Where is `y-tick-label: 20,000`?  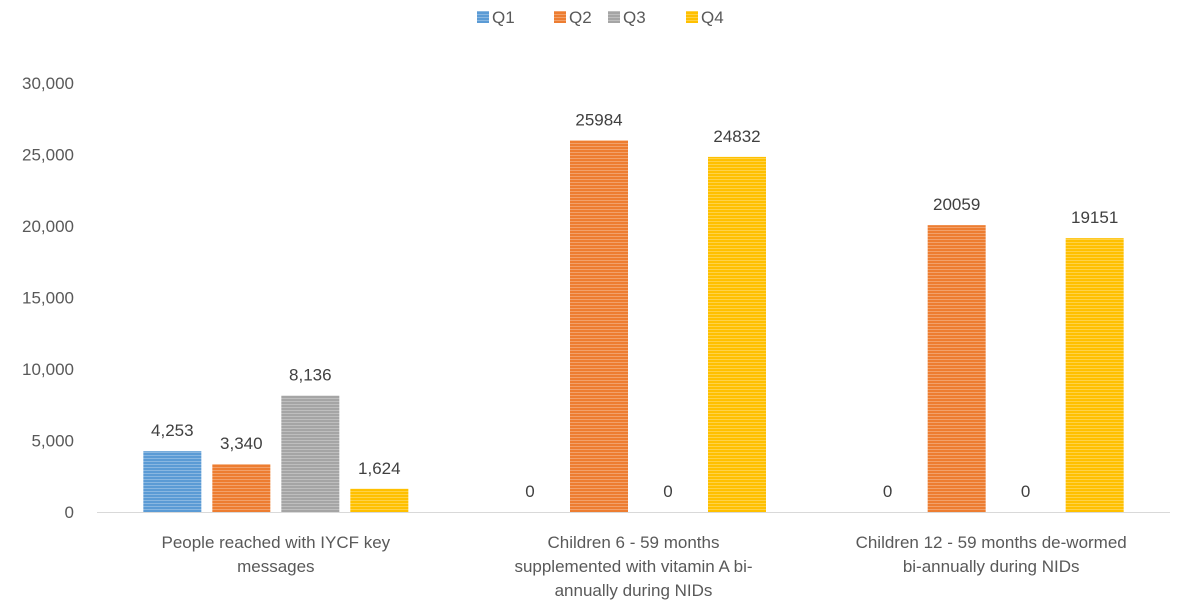
y-tick-label: 20,000 is located at coordinates (48, 226).